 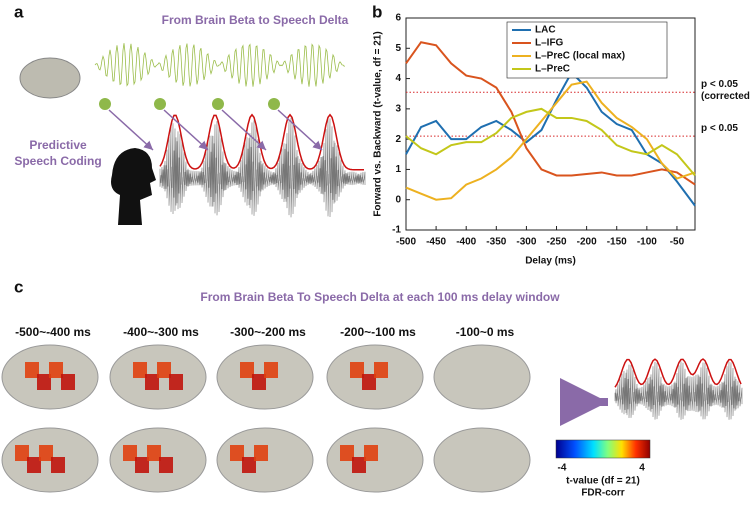 What do you see at coordinates (220, 65) in the screenshot?
I see `beta-wave` at bounding box center [220, 65].